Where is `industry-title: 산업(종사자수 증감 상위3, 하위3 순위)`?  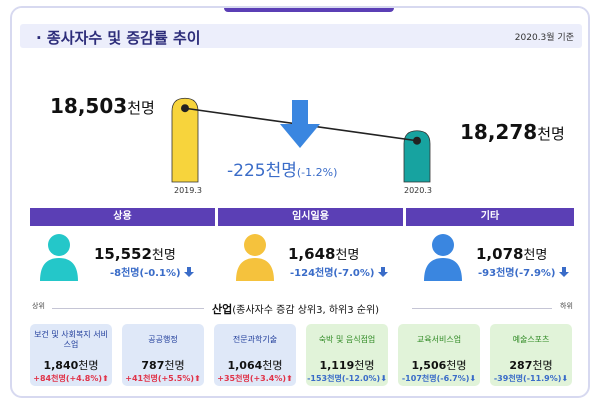
industry-title: 산업(종사자수 증감 상위3, 하위3 순위) is located at coordinates (295, 309).